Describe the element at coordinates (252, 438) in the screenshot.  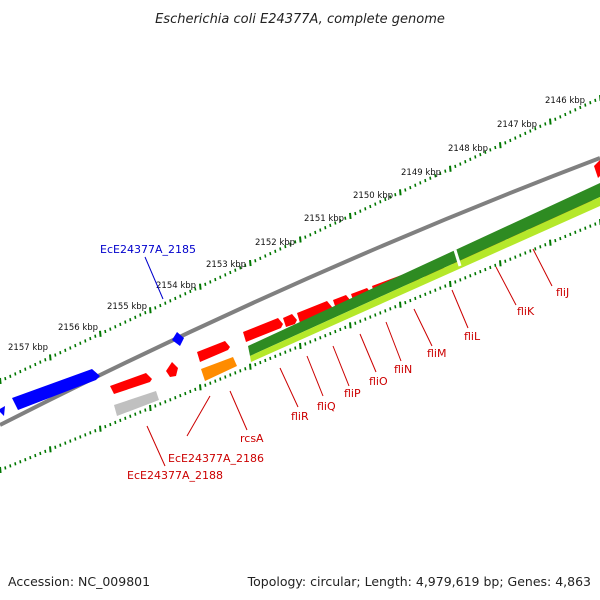
I see `gene-label: rcsA` at that location.